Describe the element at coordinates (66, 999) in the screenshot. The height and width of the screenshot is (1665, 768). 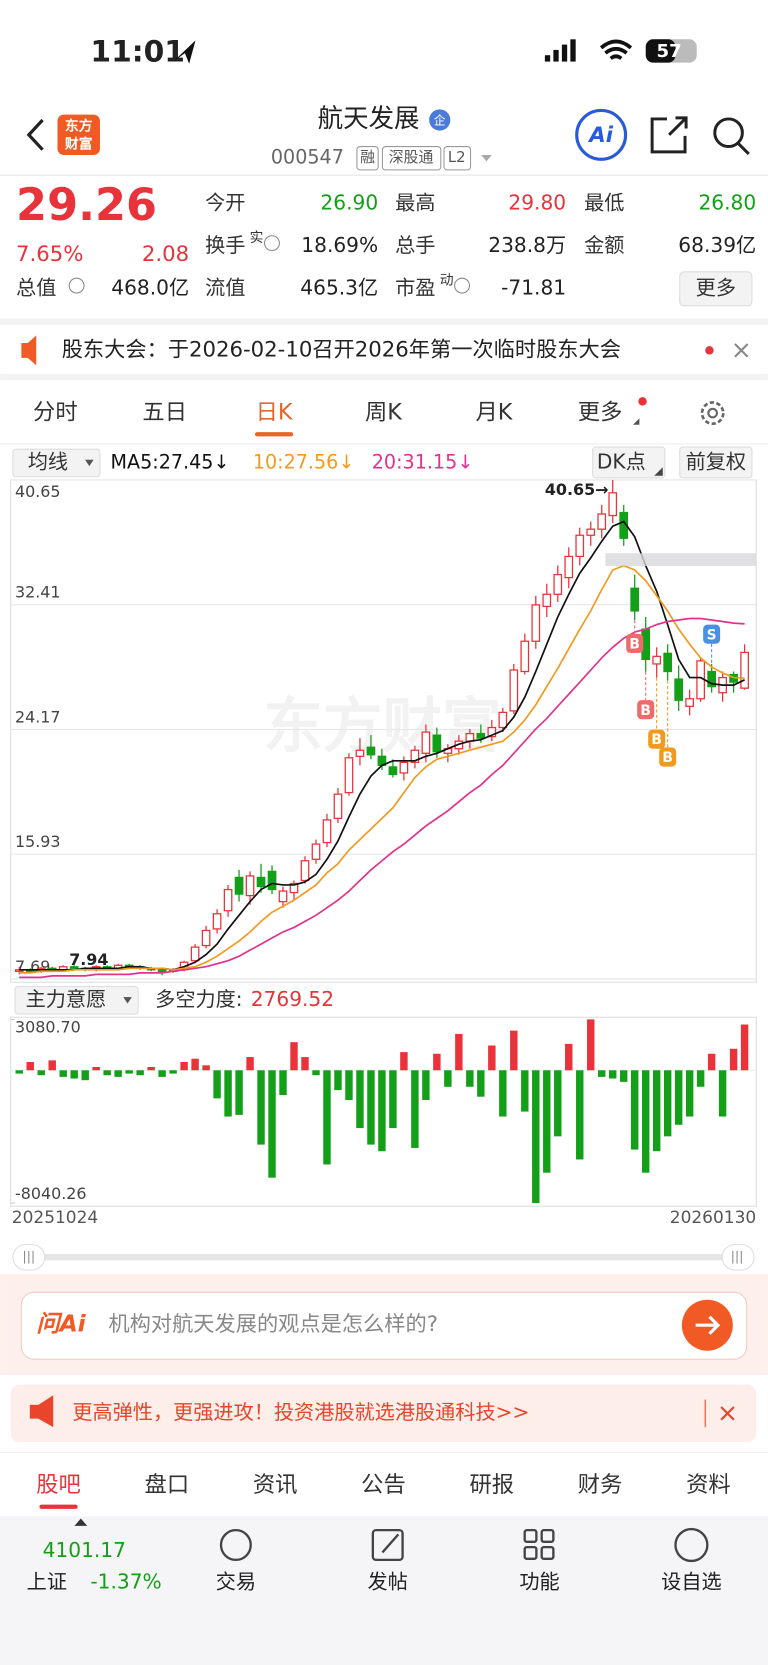
I see `indicator-select-text: 主力意愿` at that location.